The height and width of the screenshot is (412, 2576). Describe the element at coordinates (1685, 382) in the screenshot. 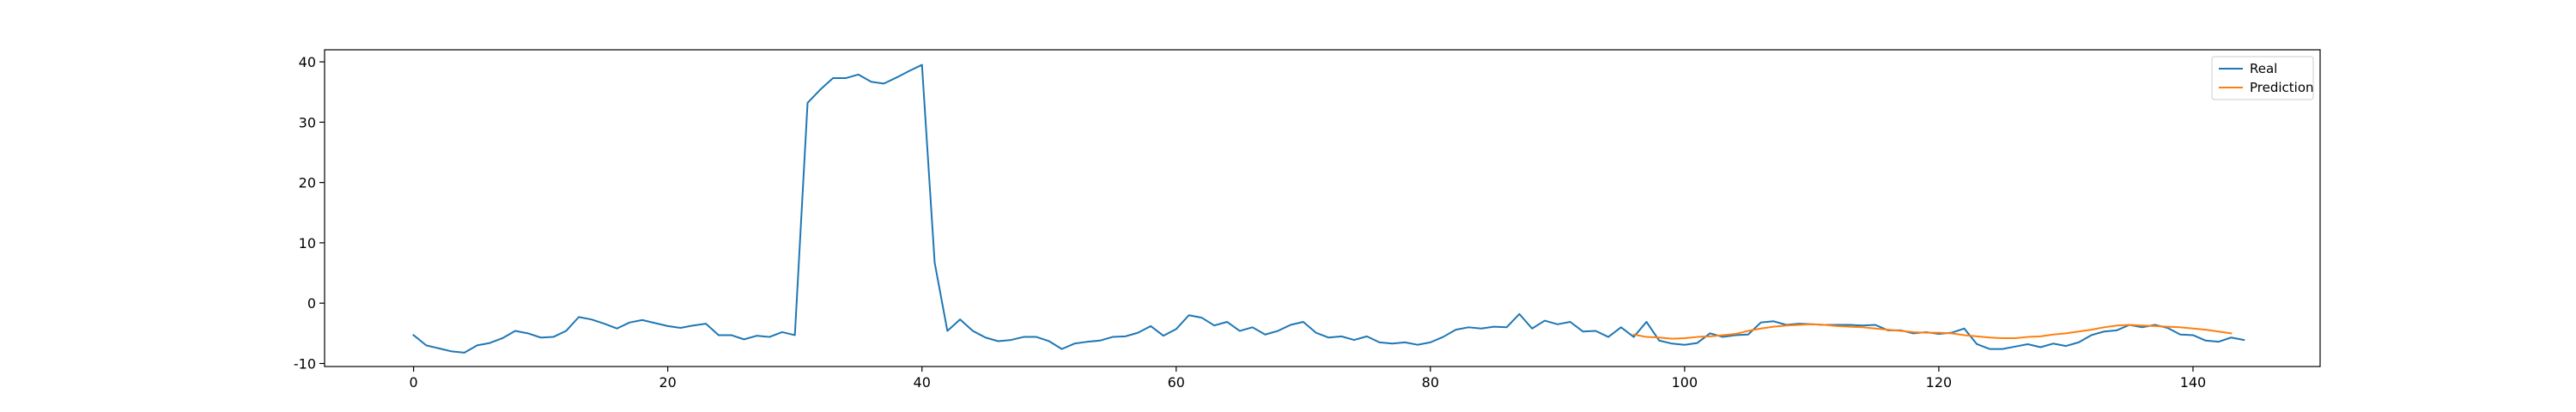

I see `x-tick-label: 100` at that location.